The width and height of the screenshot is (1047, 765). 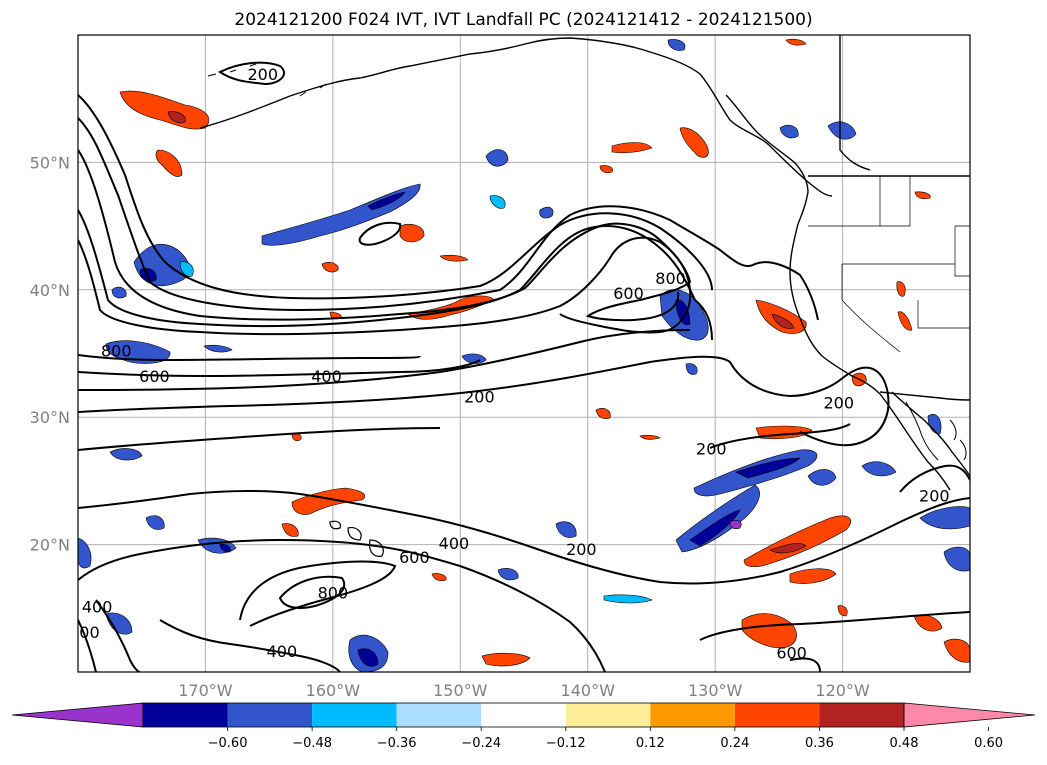 What do you see at coordinates (77, 715) in the screenshot?
I see `colorbar-extend-min` at bounding box center [77, 715].